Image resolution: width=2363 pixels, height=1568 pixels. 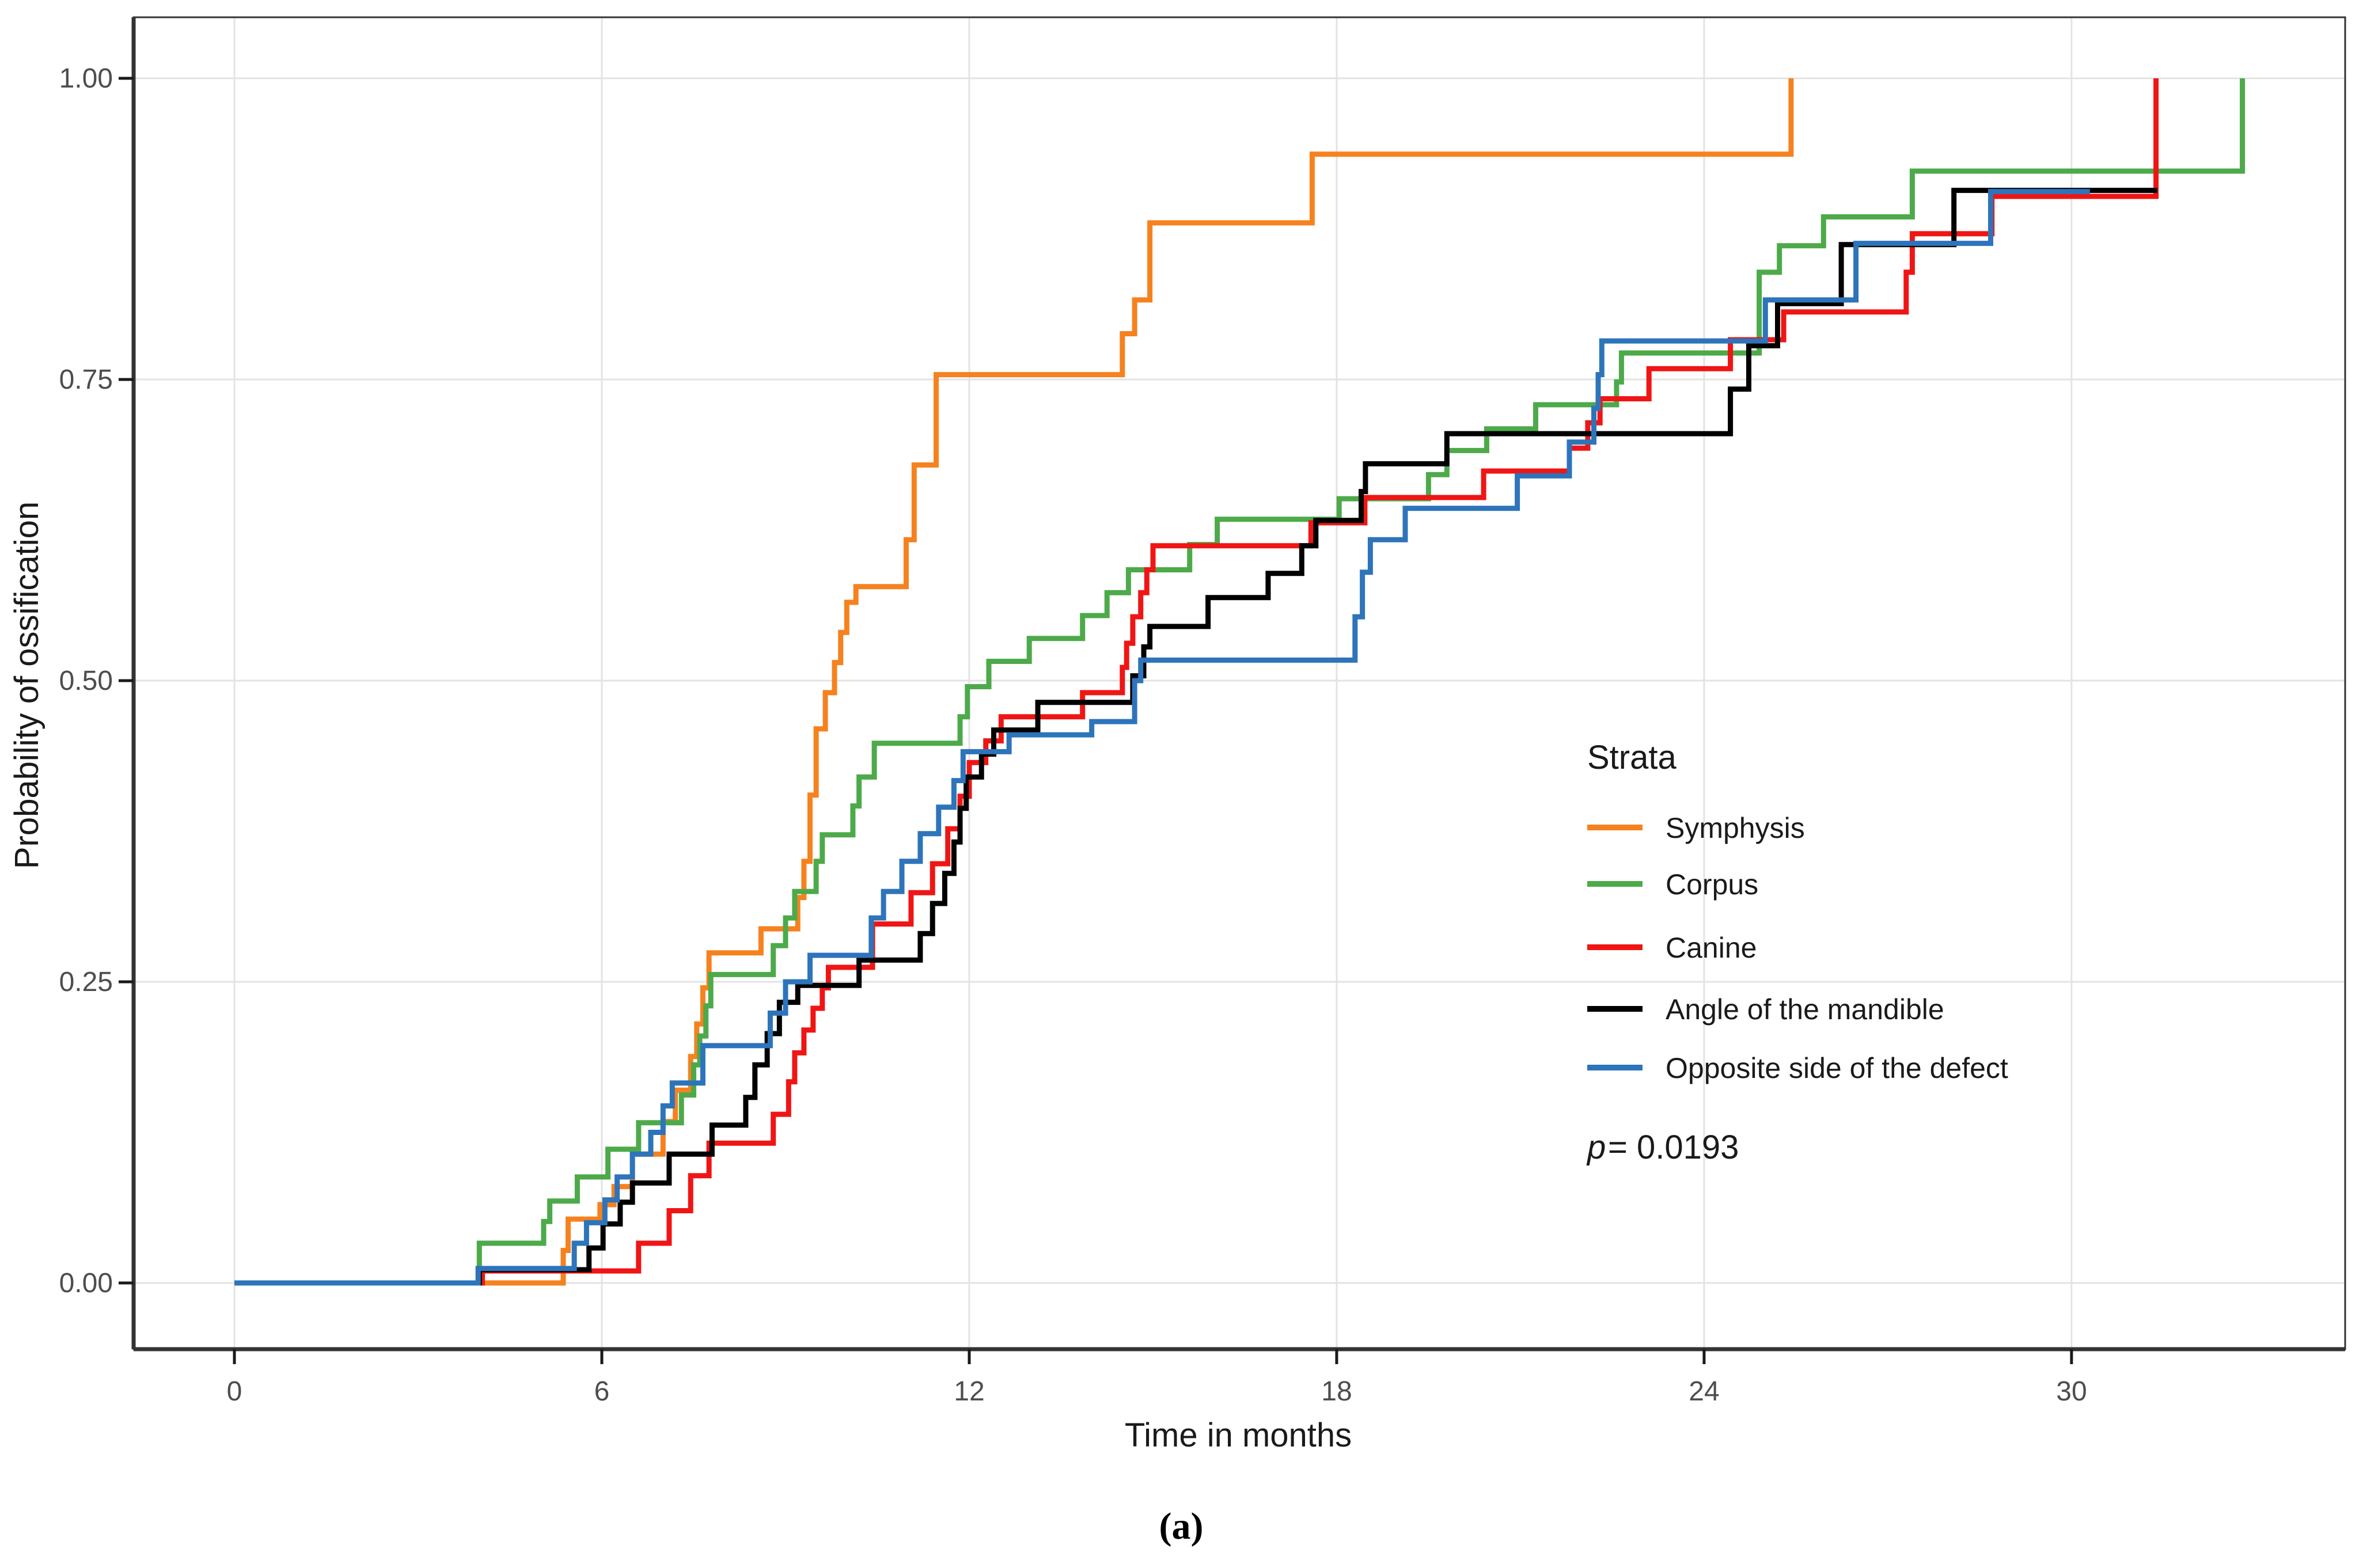 What do you see at coordinates (86, 982) in the screenshot?
I see `y-tick-0.25: 0.25` at bounding box center [86, 982].